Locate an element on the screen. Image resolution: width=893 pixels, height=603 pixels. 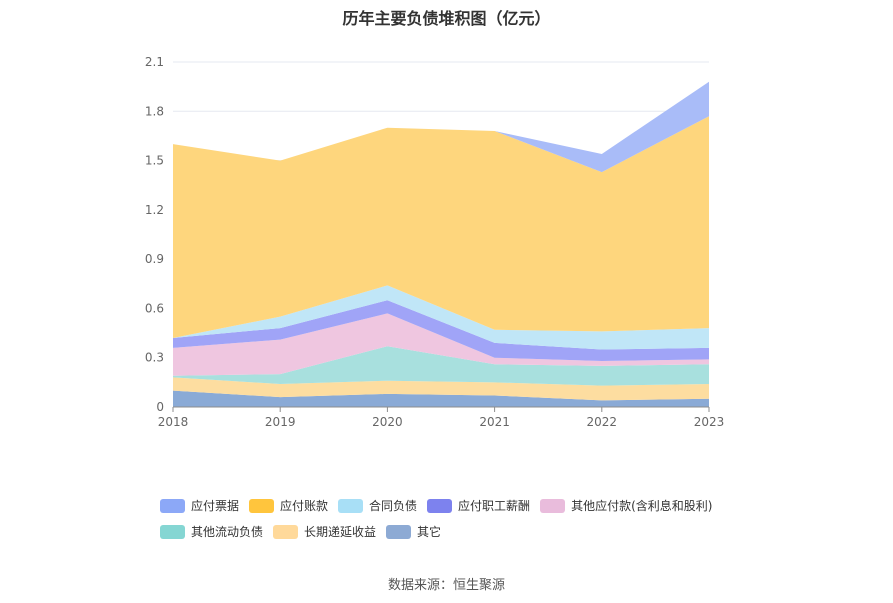
y-tick-label: 1.8 is located at coordinates (154, 111).